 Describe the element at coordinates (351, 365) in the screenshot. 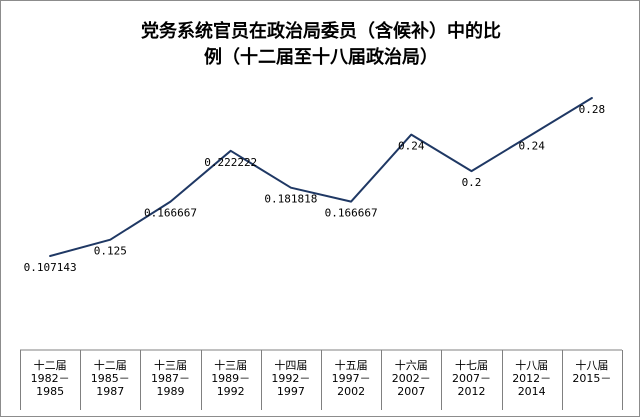

I see `x-tick-label: 十五届` at that location.